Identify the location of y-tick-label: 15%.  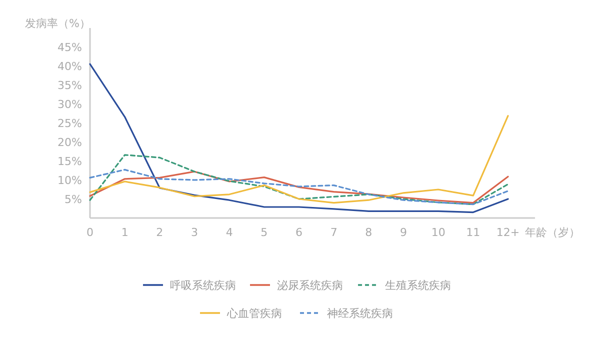
(70, 161).